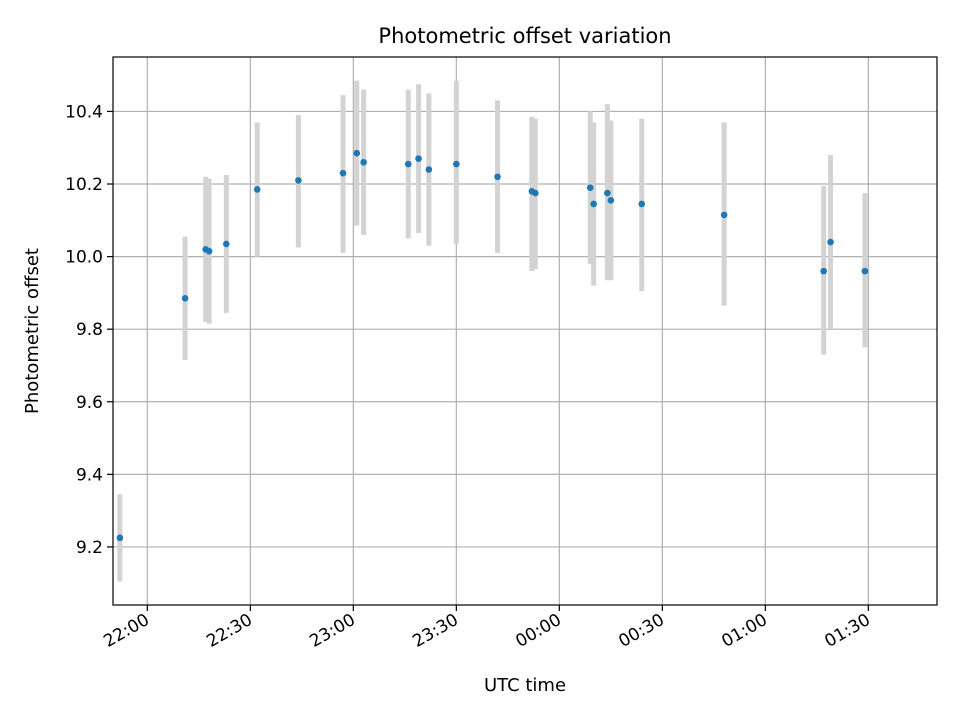 Image resolution: width=960 pixels, height=720 pixels. I want to click on y-axis-label: Photometric offset, so click(32, 331).